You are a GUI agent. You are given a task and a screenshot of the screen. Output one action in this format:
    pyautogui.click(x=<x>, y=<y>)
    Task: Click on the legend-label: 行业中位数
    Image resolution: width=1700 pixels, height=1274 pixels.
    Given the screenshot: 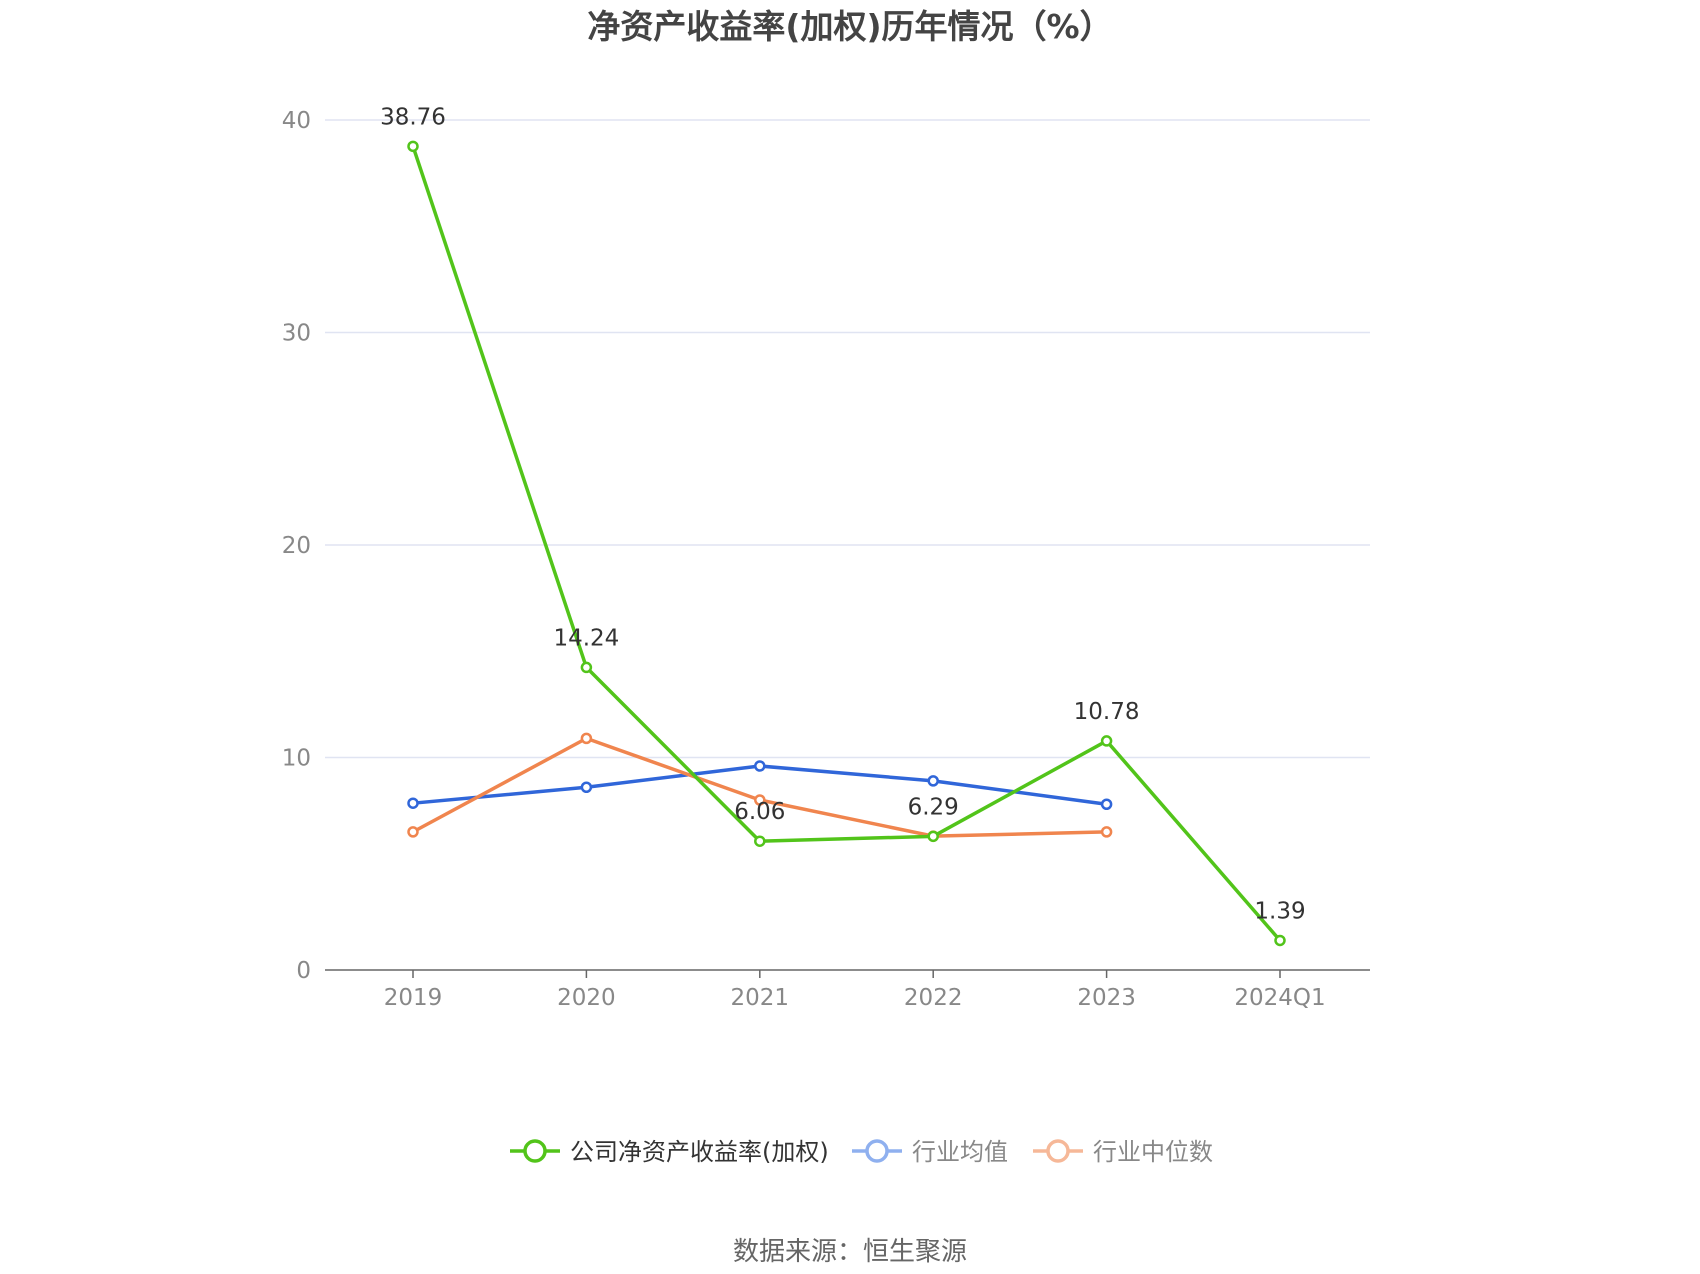 What is the action you would take?
    pyautogui.click(x=1153, y=1152)
    